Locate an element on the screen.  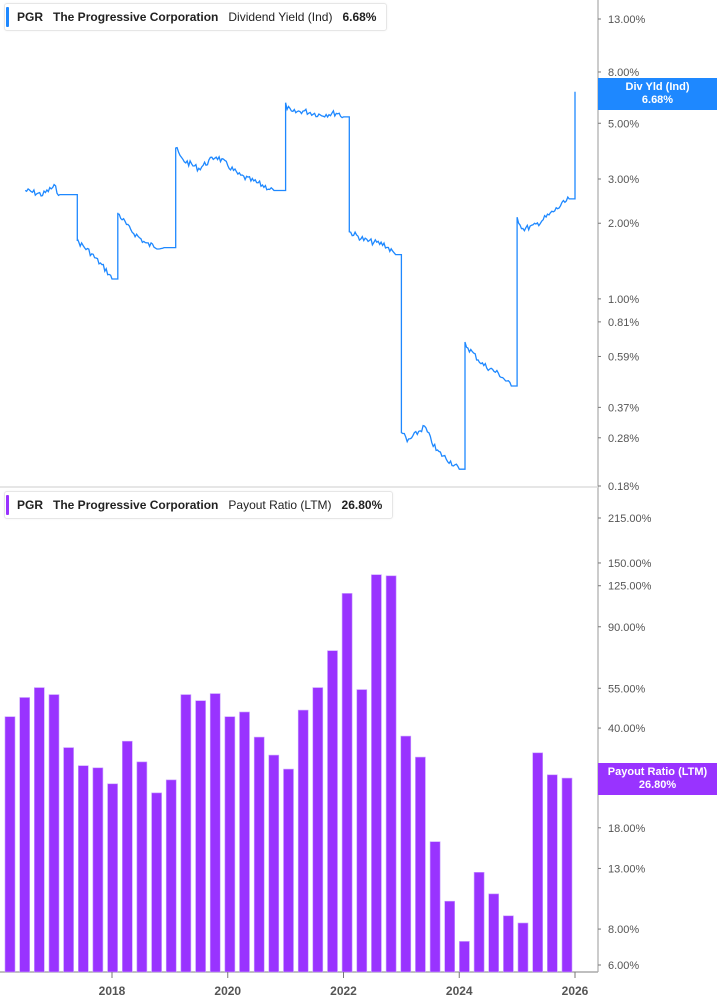
tag-label: Payout Ratio (LTM) is located at coordinates (657, 772).